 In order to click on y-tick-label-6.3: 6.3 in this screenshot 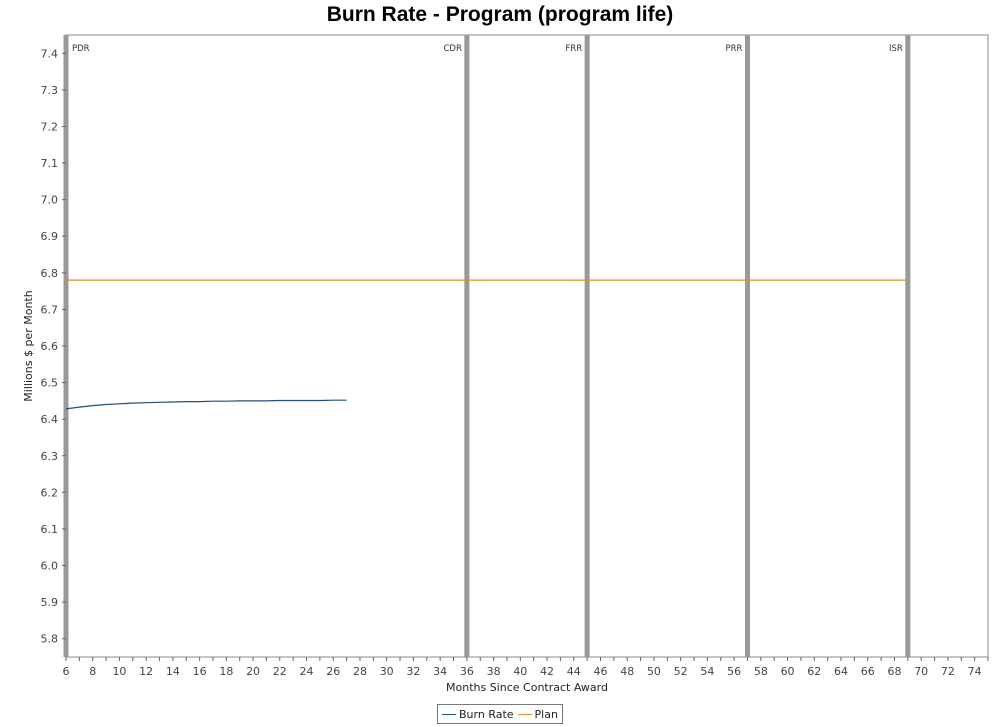, I will do `click(50, 456)`.